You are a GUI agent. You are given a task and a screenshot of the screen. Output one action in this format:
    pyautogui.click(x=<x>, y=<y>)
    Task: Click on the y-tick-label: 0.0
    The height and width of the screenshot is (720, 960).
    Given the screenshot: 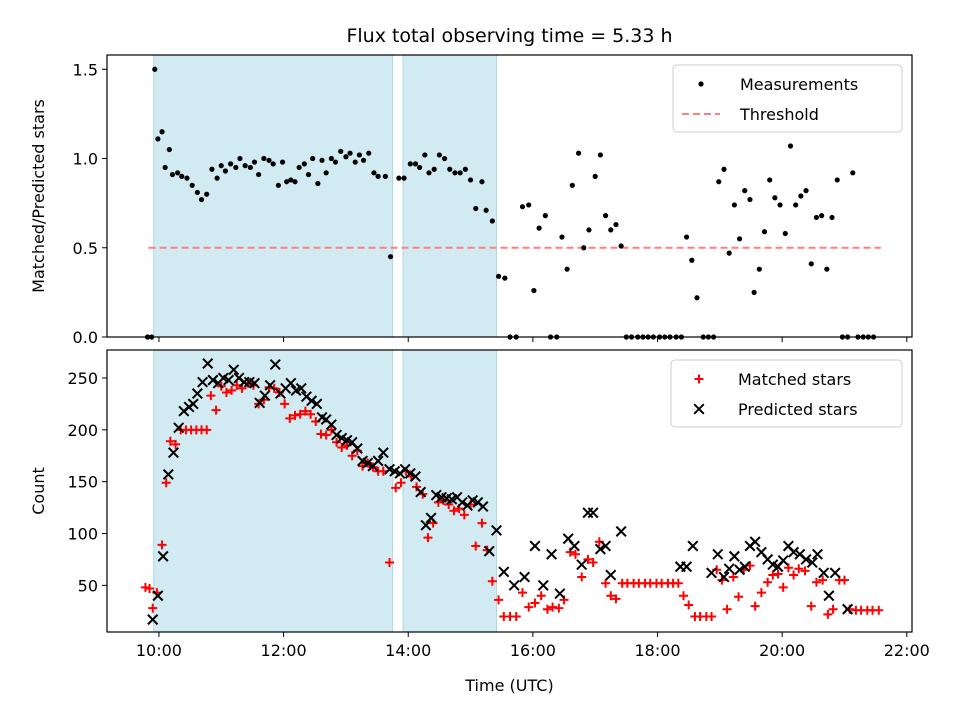 What is the action you would take?
    pyautogui.click(x=85, y=337)
    